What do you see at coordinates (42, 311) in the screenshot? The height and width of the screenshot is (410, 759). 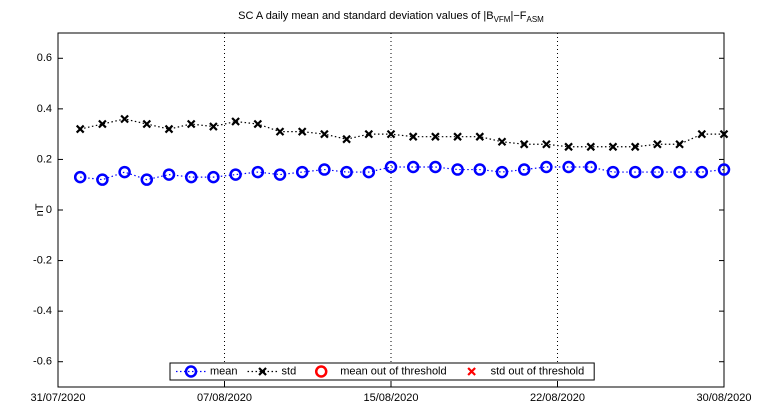 I see `y-tick-label: -0.4` at bounding box center [42, 311].